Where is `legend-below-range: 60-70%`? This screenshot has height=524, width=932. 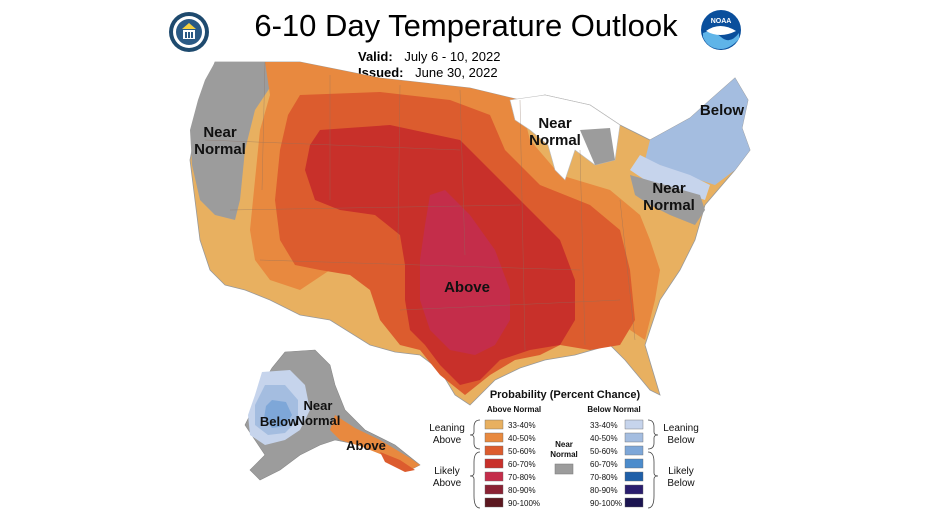 legend-below-range: 60-70% is located at coordinates (604, 464).